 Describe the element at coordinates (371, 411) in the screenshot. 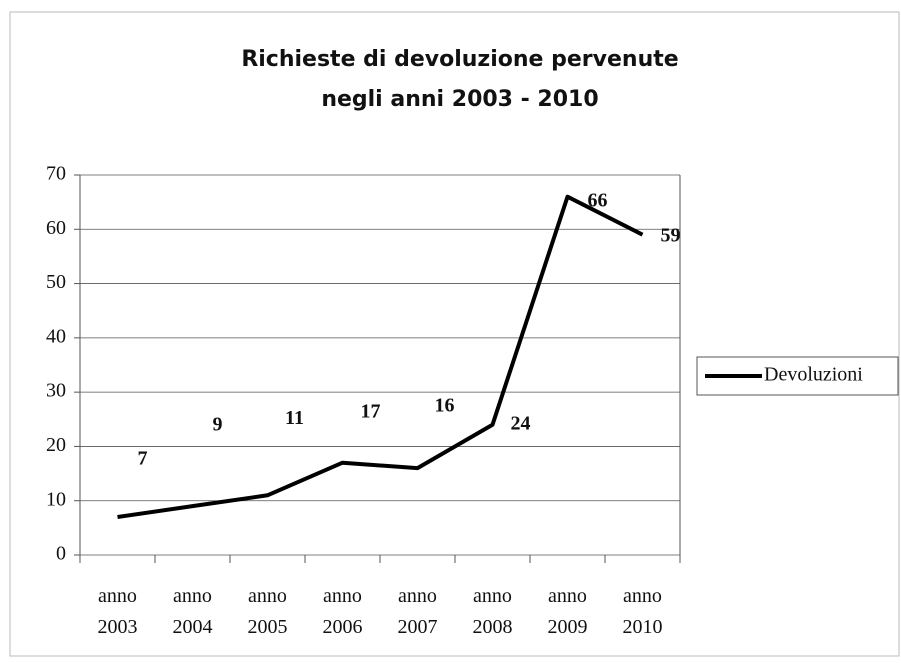

I see `data-label: 17` at that location.